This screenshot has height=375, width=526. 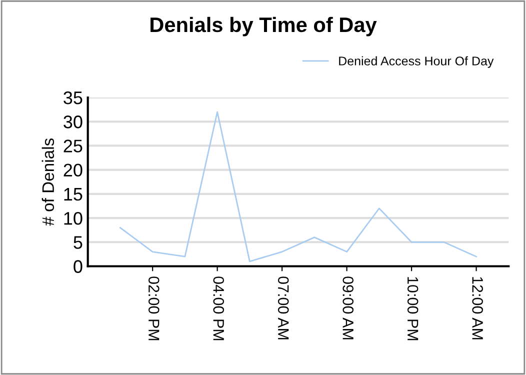 What do you see at coordinates (263, 26) in the screenshot?
I see `chart-title: Denials by Time of Day` at bounding box center [263, 26].